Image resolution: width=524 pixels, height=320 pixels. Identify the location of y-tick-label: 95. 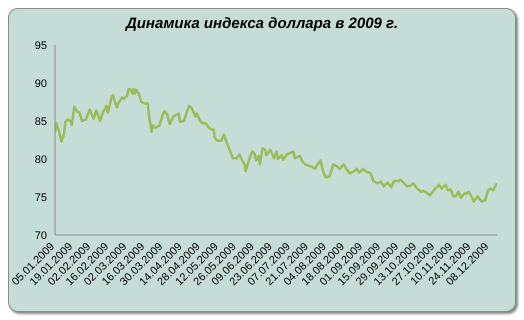
(40, 46).